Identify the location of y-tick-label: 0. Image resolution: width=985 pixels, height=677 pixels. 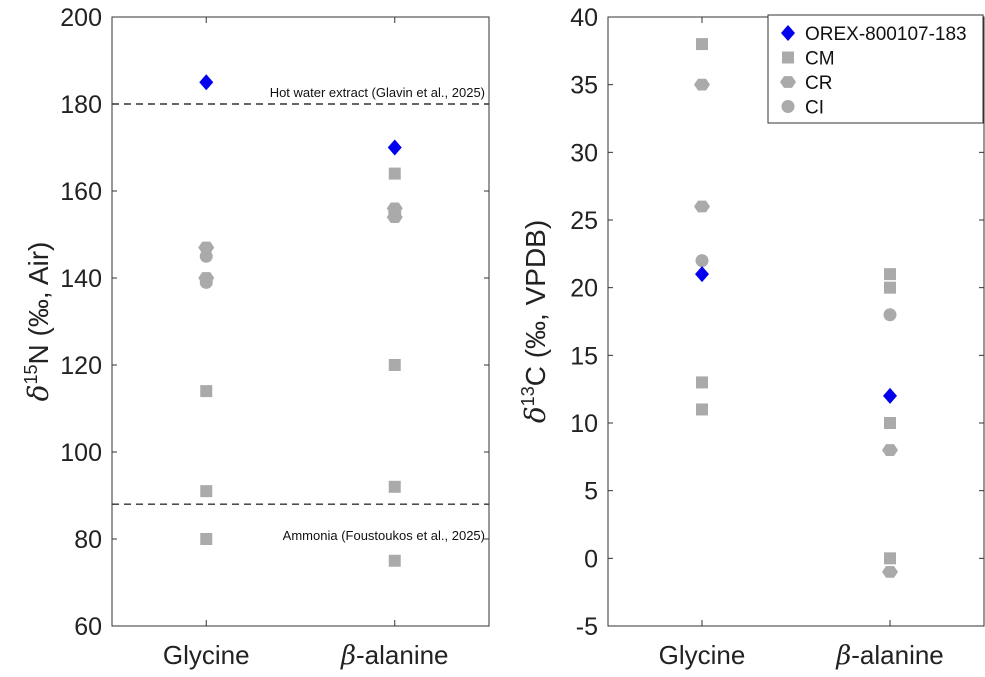
(591, 559).